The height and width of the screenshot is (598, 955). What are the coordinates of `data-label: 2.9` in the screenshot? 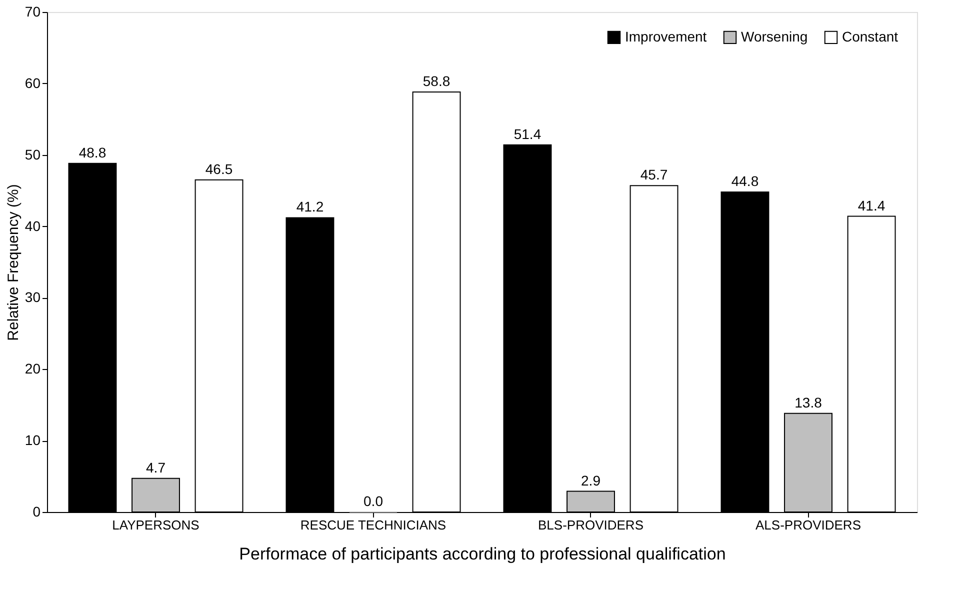 It's located at (591, 480).